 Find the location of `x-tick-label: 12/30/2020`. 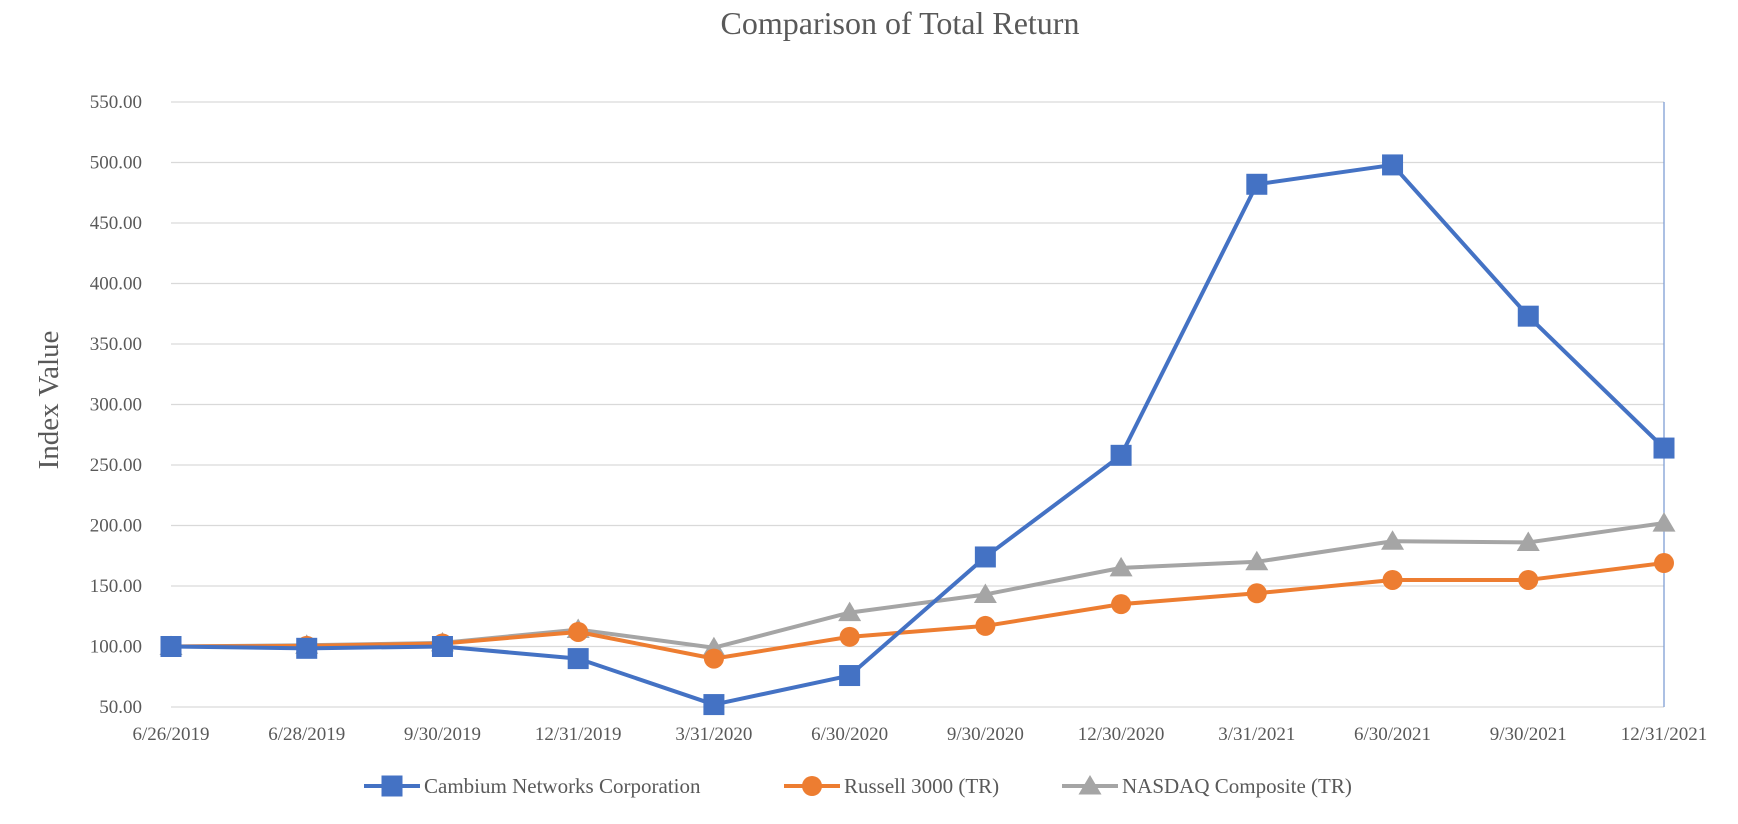

x-tick-label: 12/30/2020 is located at coordinates (1121, 734).